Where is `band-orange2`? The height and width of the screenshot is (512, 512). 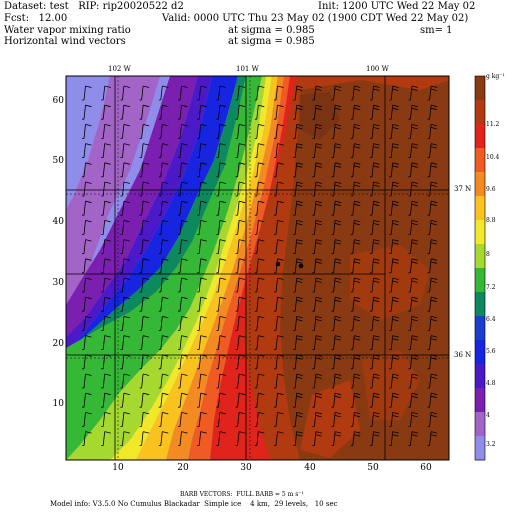 band-orange2 is located at coordinates (239, 268).